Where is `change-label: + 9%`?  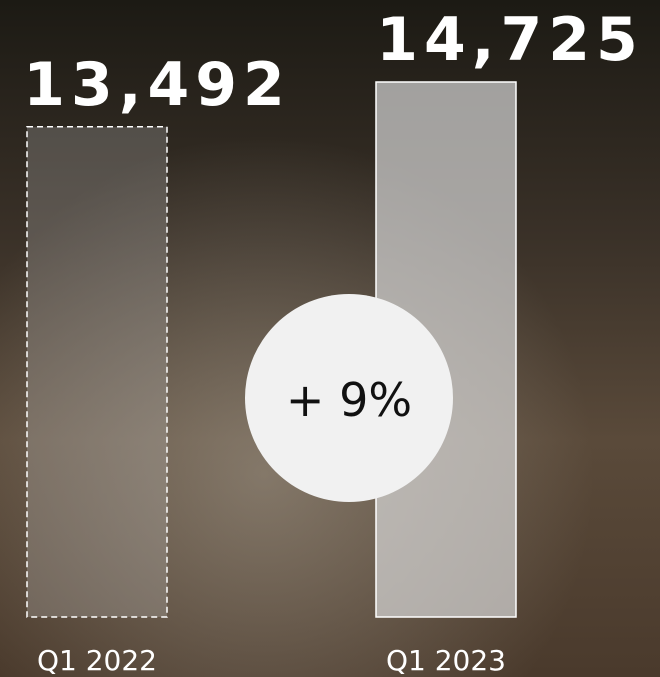
change-label: + 9% is located at coordinates (349, 400).